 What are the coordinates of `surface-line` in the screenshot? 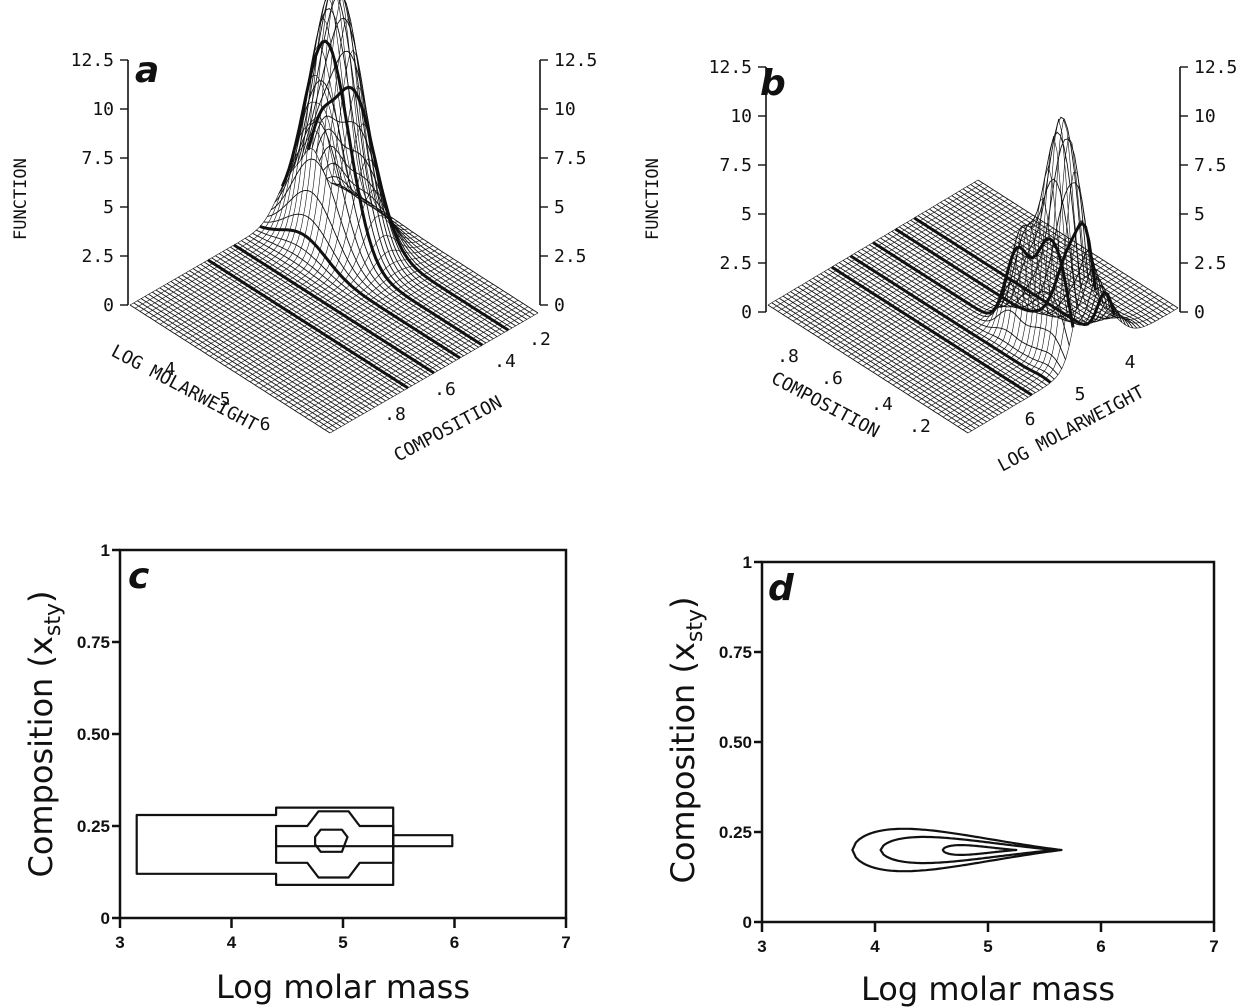 It's located at (415, 227).